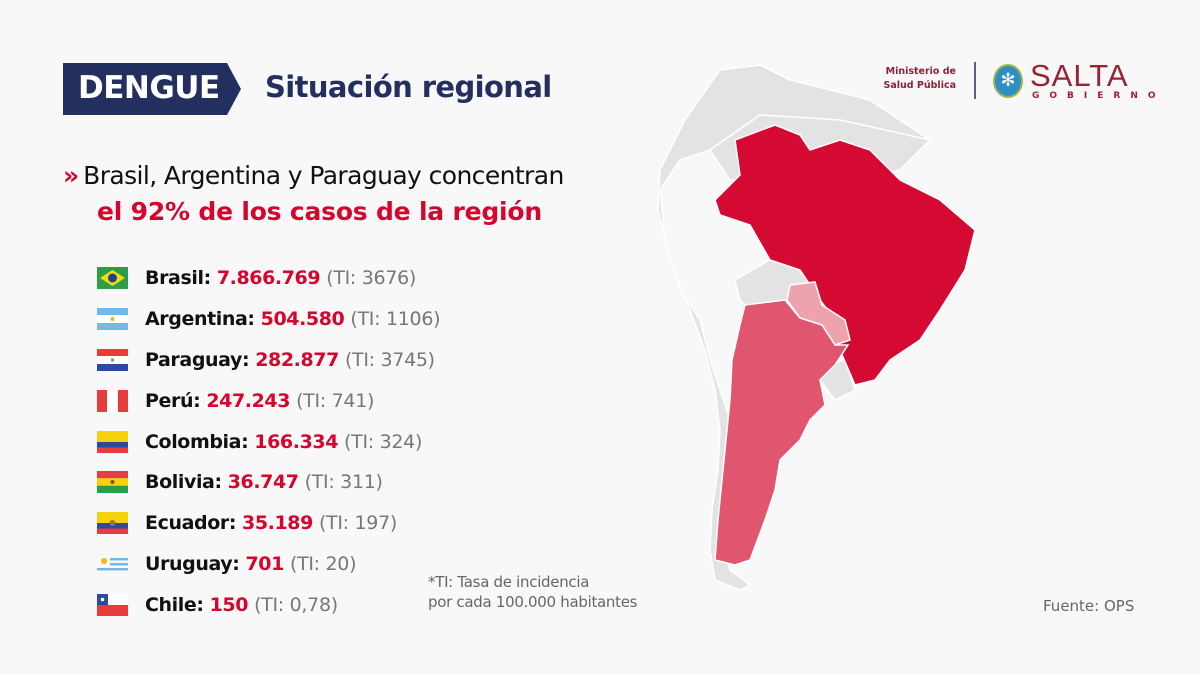 Image resolution: width=1200 pixels, height=675 pixels. Describe the element at coordinates (782, 432) in the screenshot. I see `map-region-argentina` at that location.